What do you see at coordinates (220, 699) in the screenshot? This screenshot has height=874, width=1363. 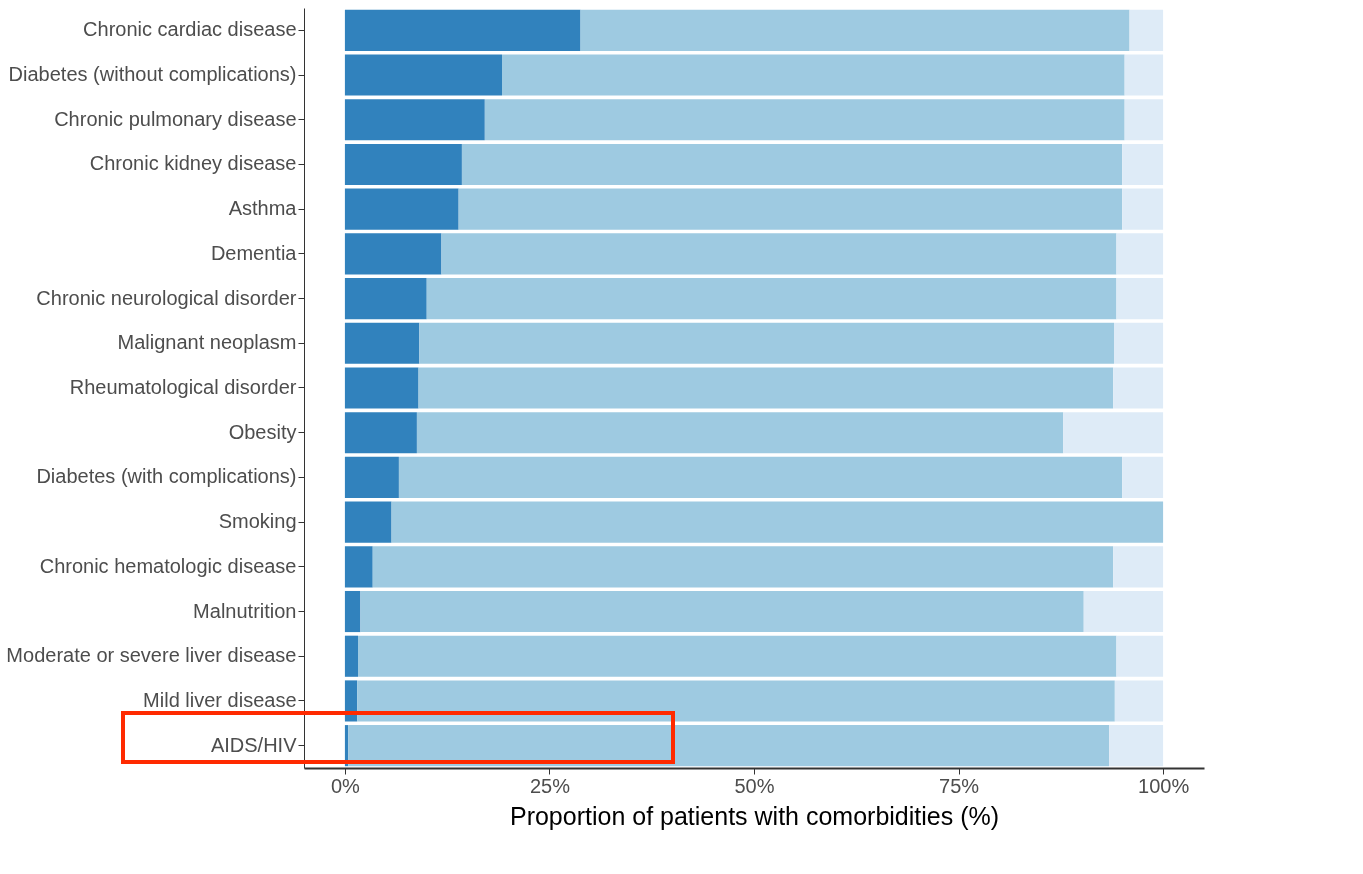 I see `y-tick-label: Mild liver disease` at bounding box center [220, 699].